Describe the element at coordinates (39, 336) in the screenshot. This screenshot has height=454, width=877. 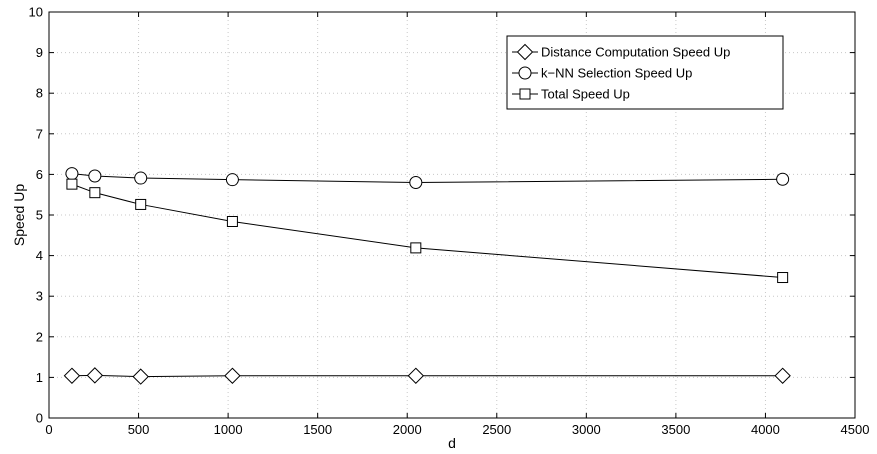
I see `y-tick-label: 2` at that location.